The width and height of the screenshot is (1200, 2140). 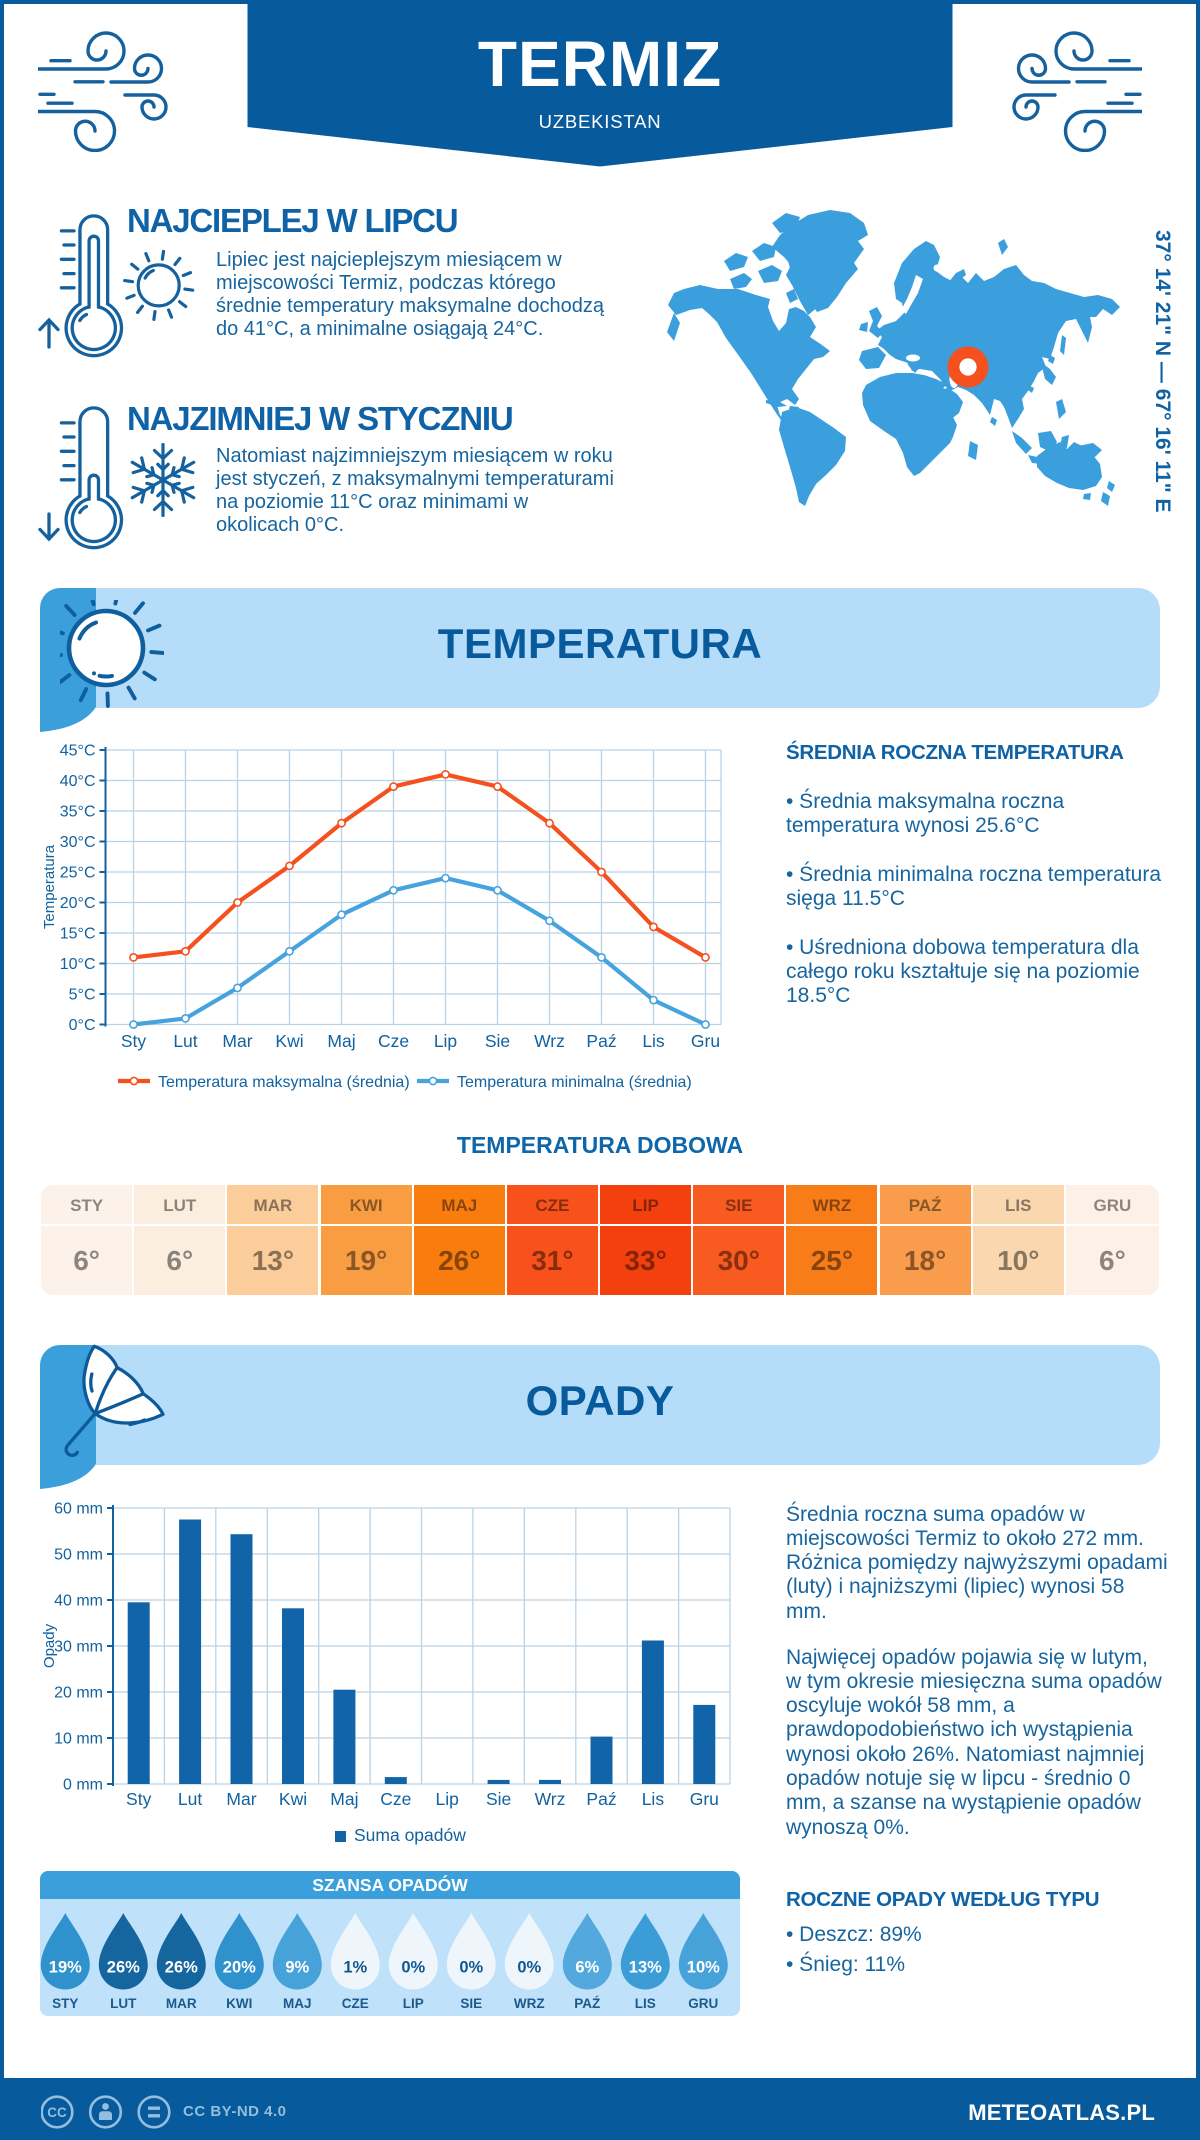 What do you see at coordinates (587, 2003) in the screenshot?
I see `svg-text: PAŹ` at bounding box center [587, 2003].